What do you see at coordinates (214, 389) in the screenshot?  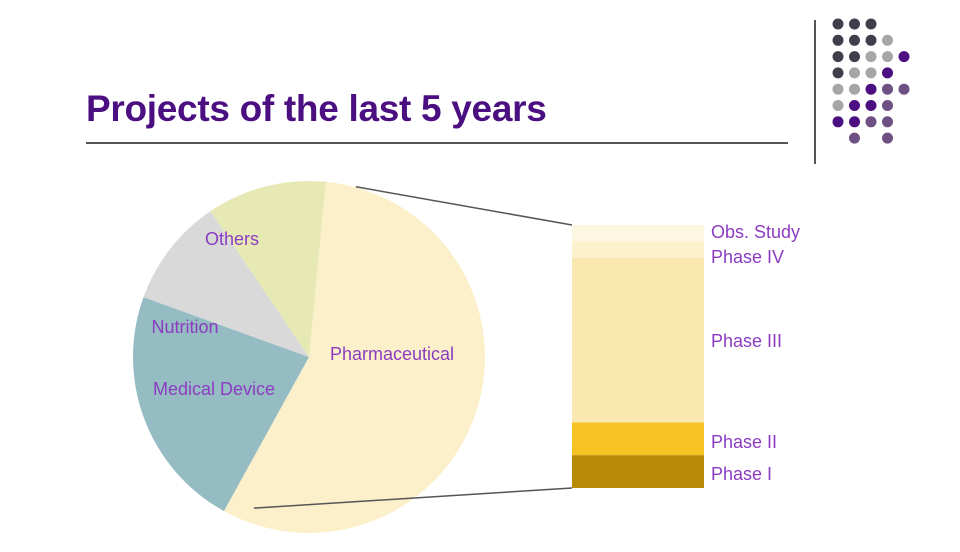 I see `pie-label-medical-device: Medical Device` at bounding box center [214, 389].